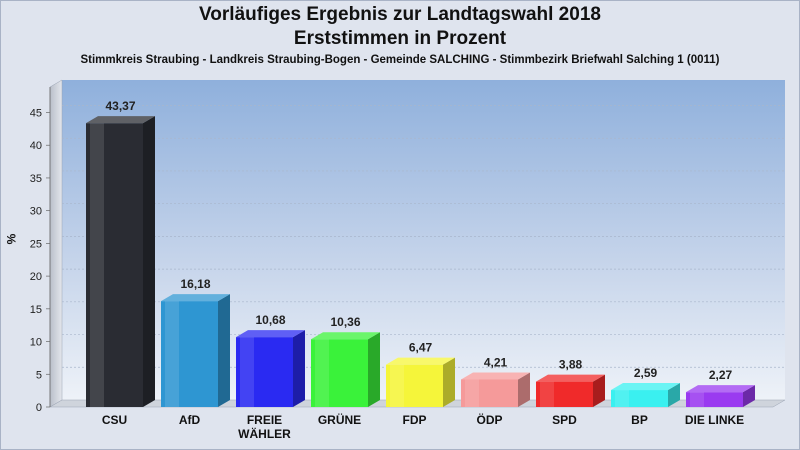 The height and width of the screenshot is (450, 800). I want to click on data-label: 10,36, so click(345, 322).